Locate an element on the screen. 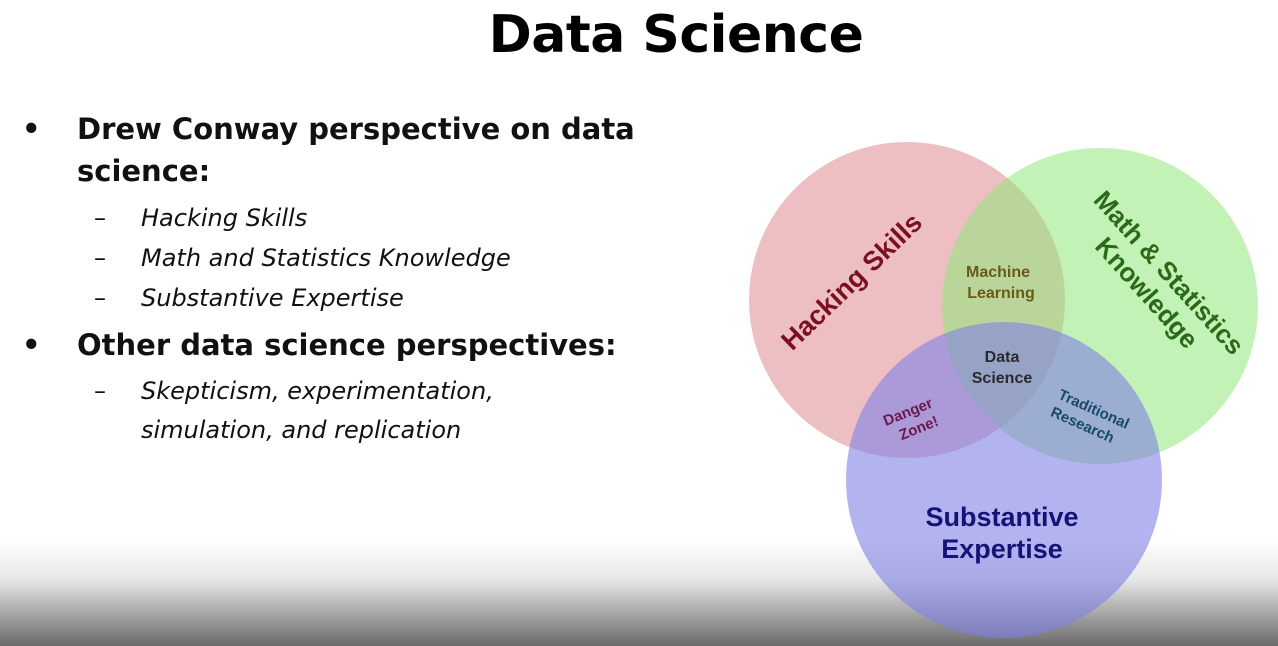 The image size is (1278, 646). sub-bullet-text: Substantive Expertise is located at coordinates (272, 298).